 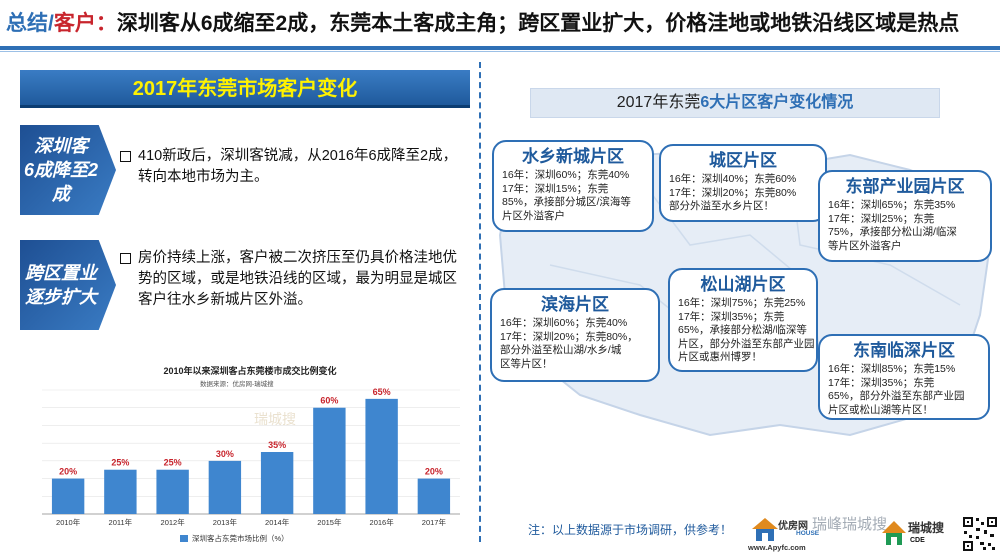 I want to click on logo1-sub: HOUSE, so click(x=808, y=533).